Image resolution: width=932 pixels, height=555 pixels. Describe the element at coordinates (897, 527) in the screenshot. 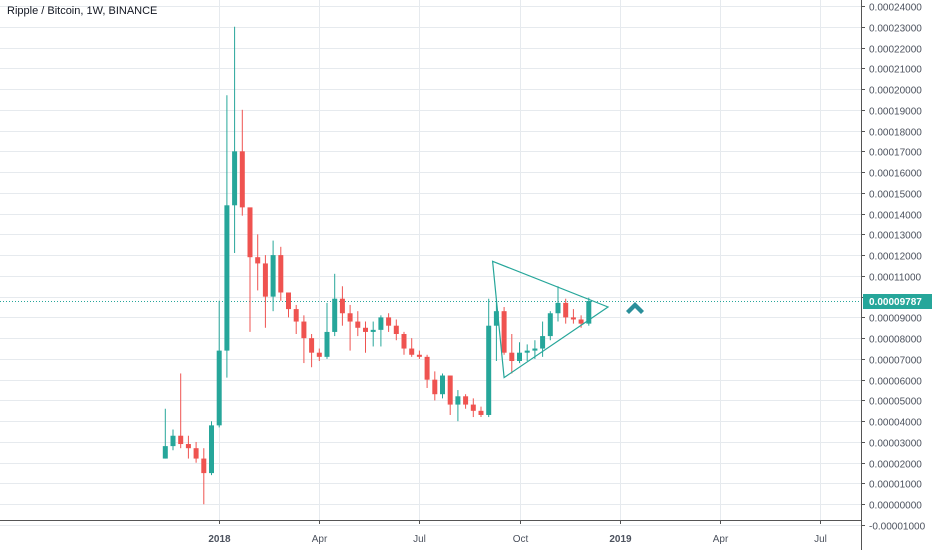

I see `price-tick-label: -0.00001000` at that location.